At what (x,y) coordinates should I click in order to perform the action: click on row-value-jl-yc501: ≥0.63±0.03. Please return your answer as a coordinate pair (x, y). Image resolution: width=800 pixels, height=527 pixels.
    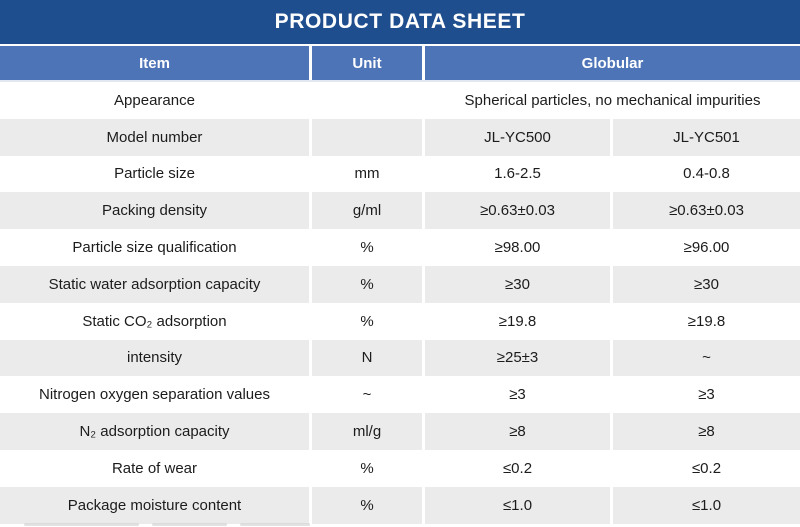
    Looking at the image, I should click on (706, 211).